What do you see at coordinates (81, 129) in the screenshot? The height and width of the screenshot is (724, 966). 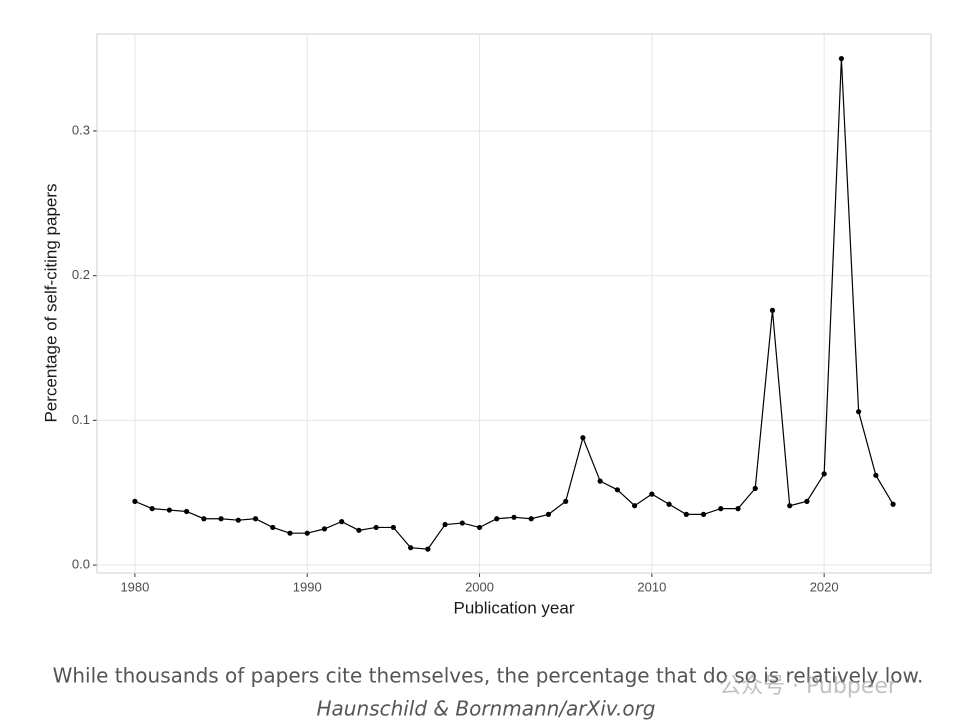 I see `y-tick-label: 0.3` at bounding box center [81, 129].